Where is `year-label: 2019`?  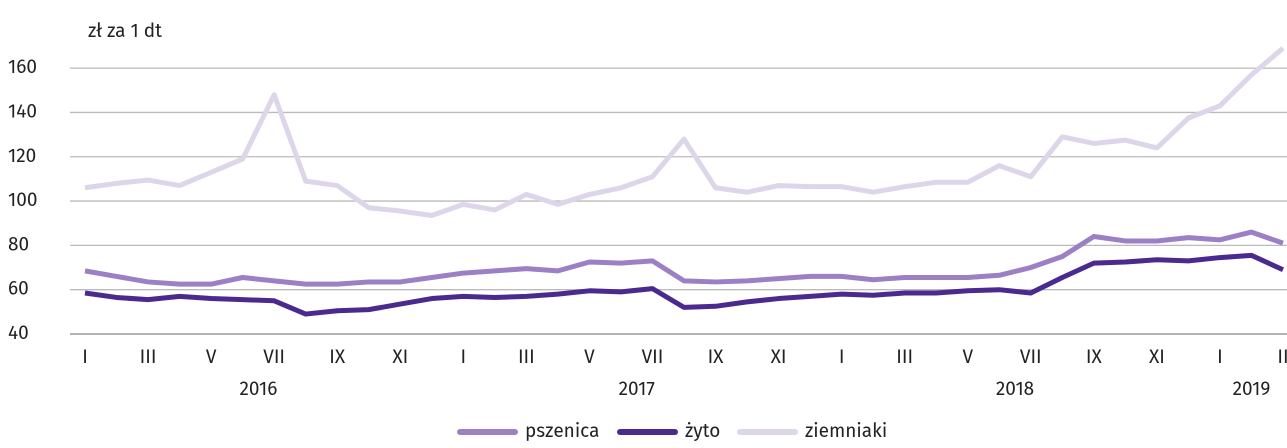 year-label: 2019 is located at coordinates (1252, 389).